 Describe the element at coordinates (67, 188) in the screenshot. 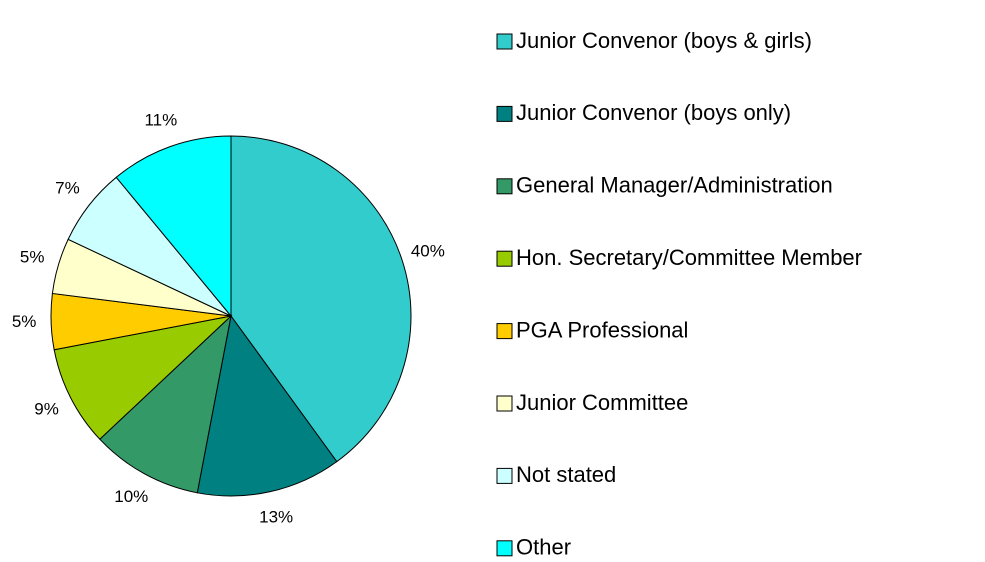

I see `value-label: 7%` at that location.